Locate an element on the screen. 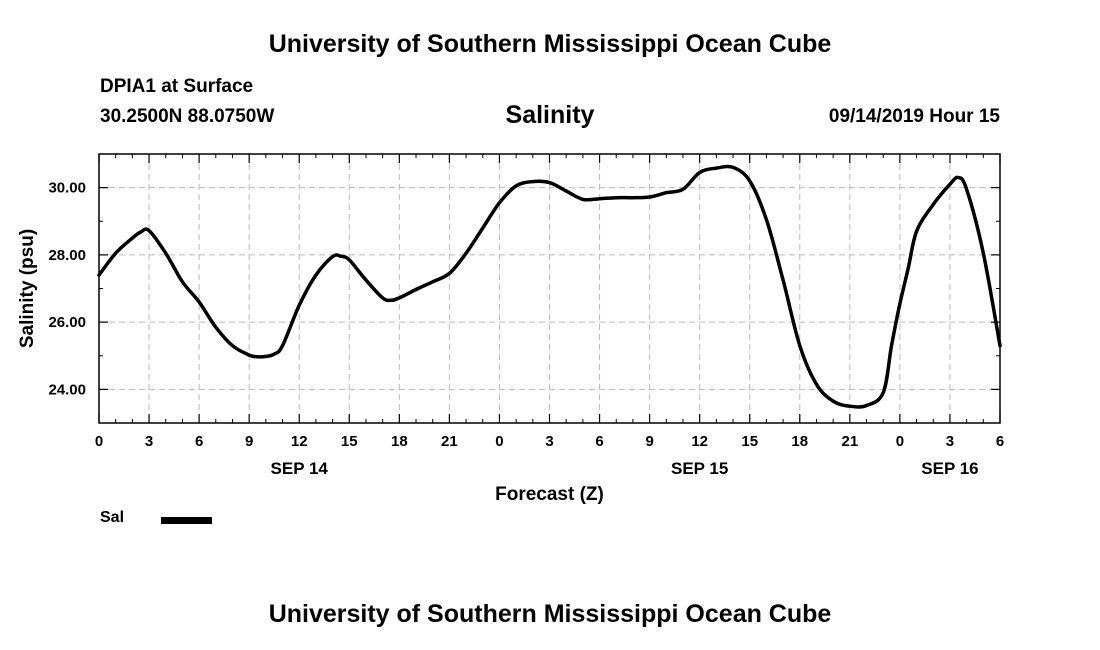  legend-swatch is located at coordinates (186, 520).